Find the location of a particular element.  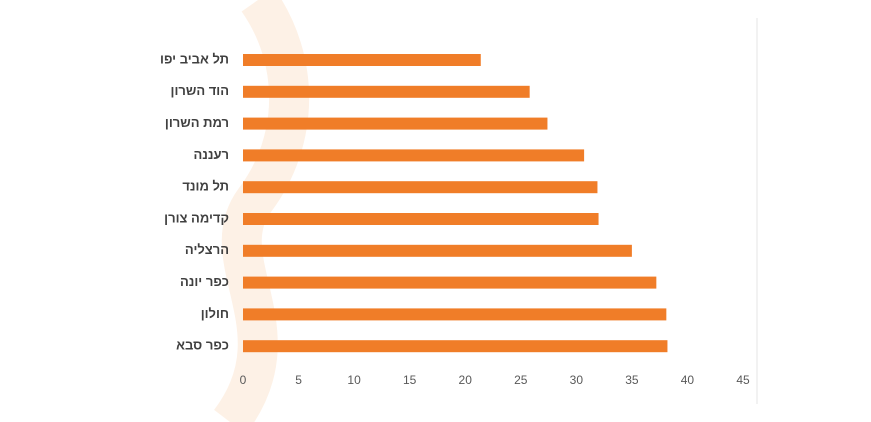

x-tick-label: 25 is located at coordinates (521, 380).